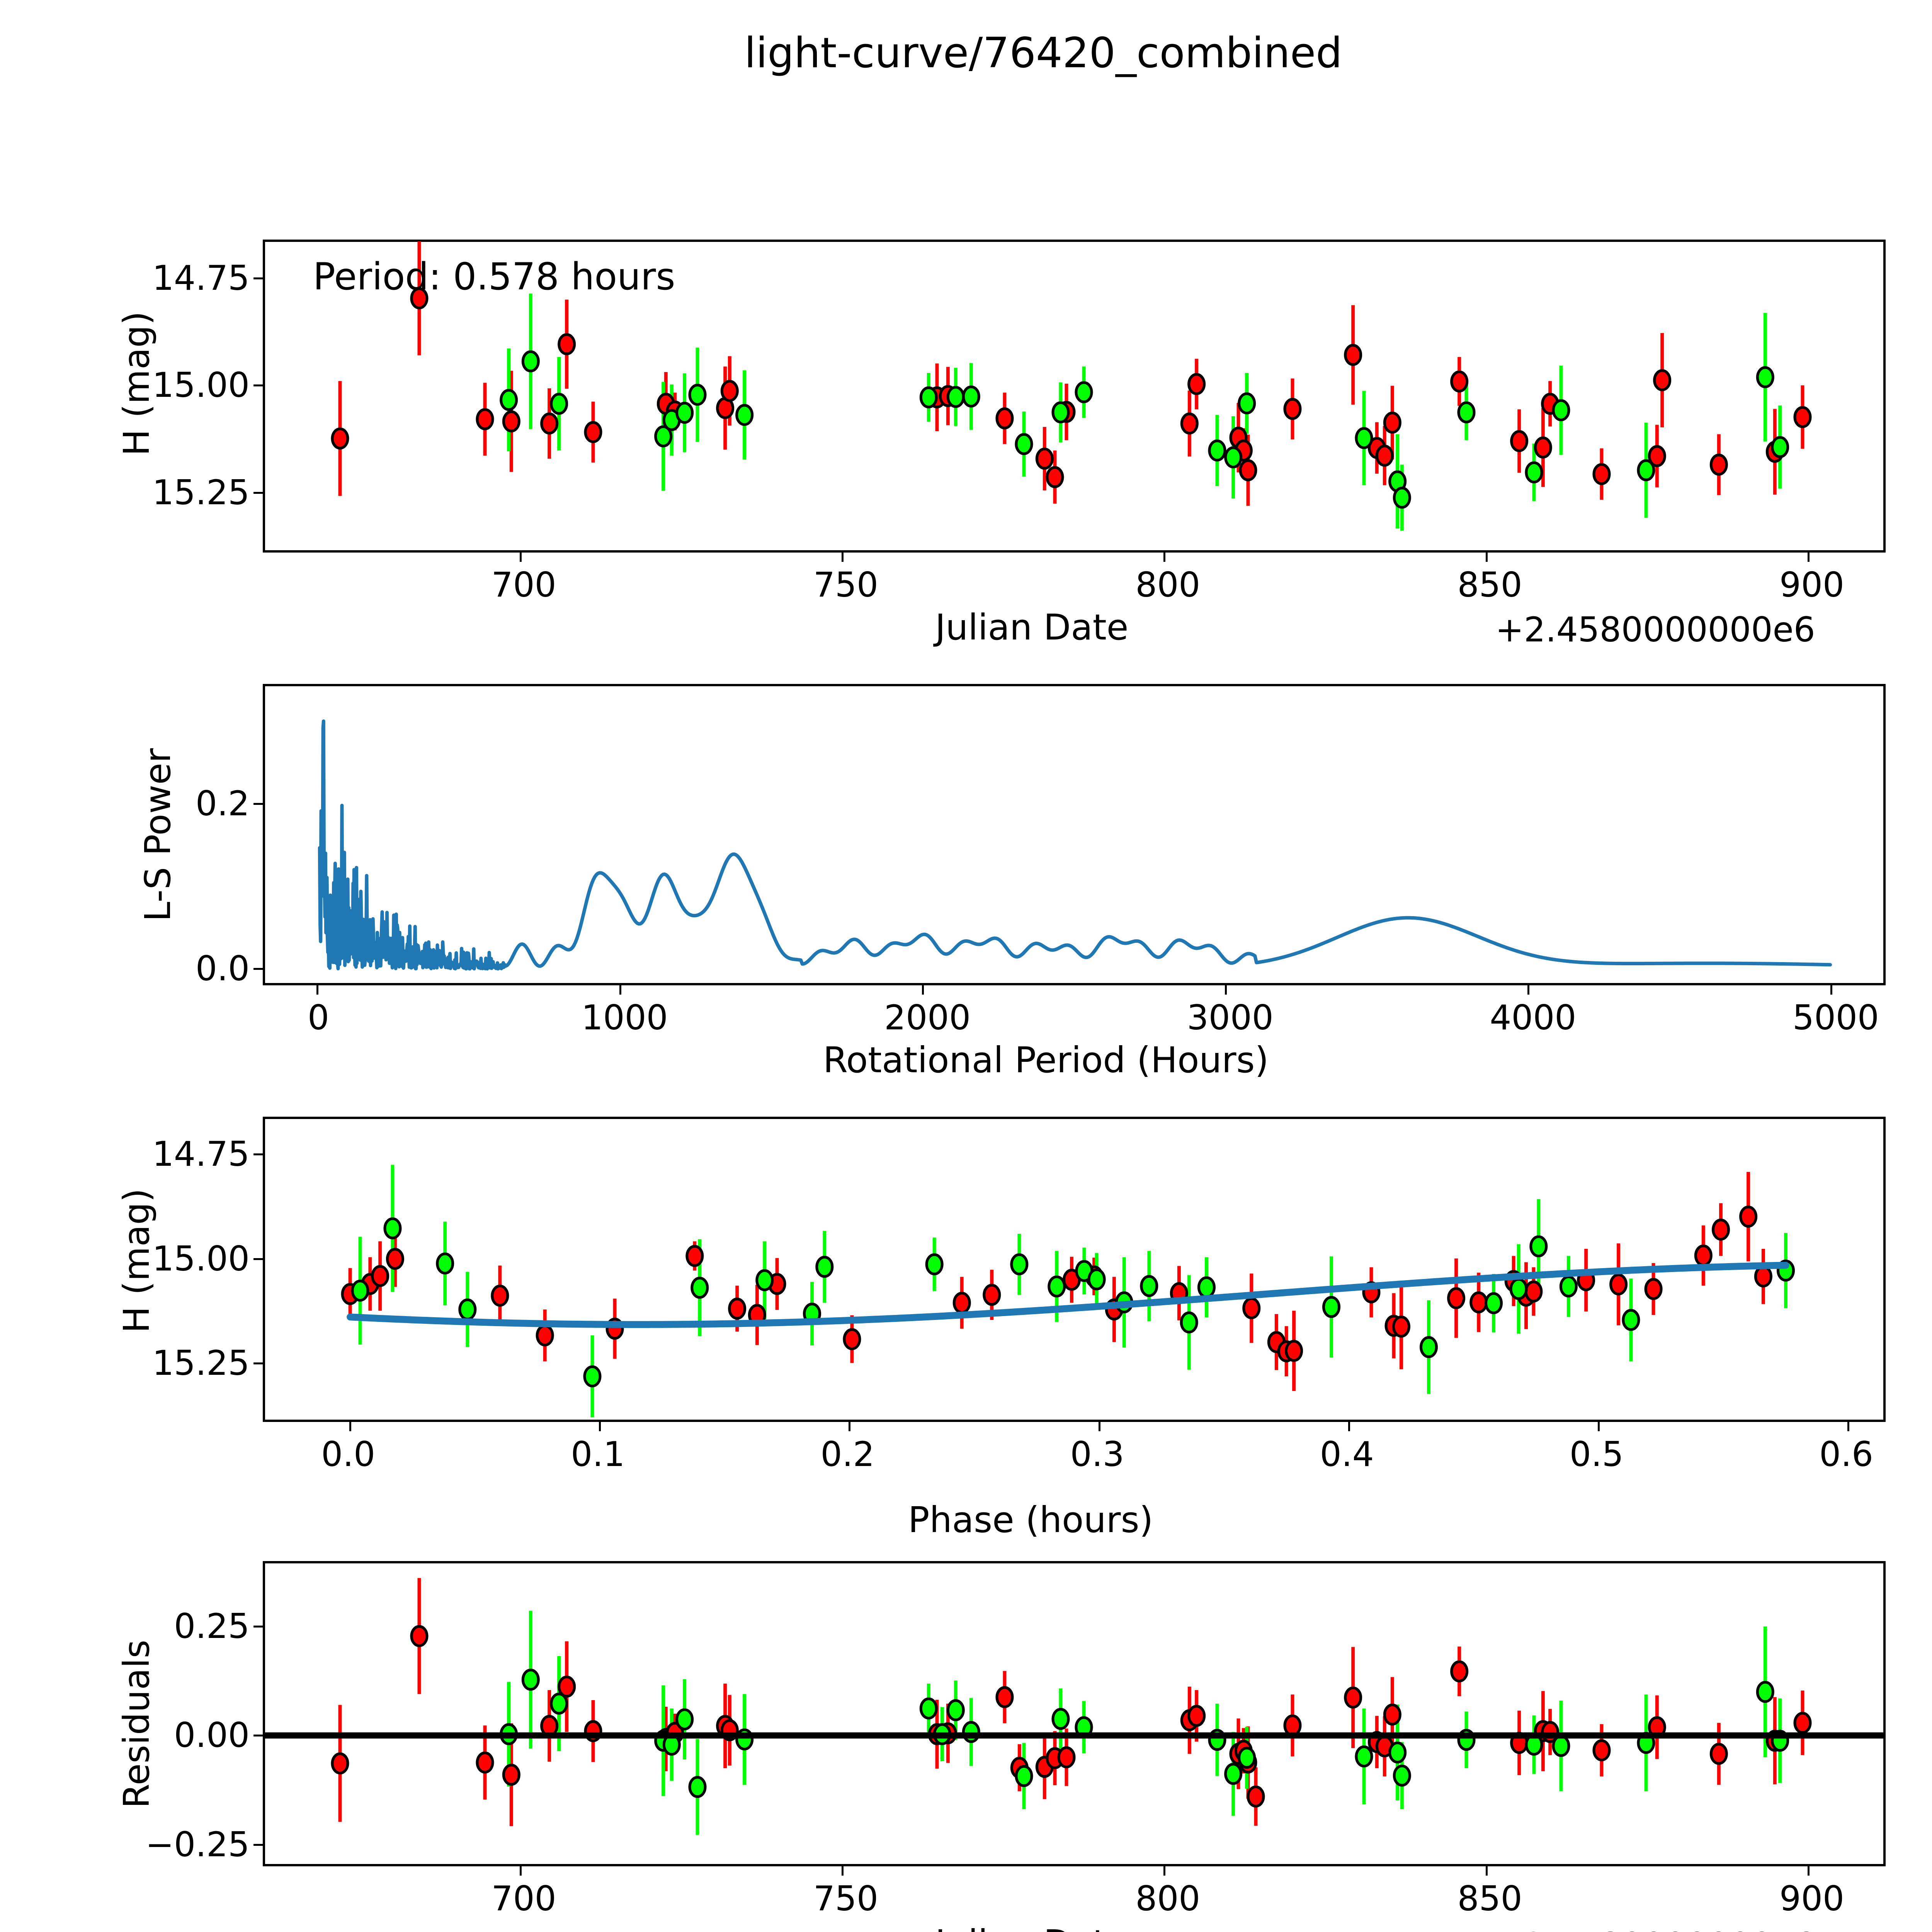  What do you see at coordinates (1071, 1707) in the screenshot?
I see `residuals-series-group` at bounding box center [1071, 1707].